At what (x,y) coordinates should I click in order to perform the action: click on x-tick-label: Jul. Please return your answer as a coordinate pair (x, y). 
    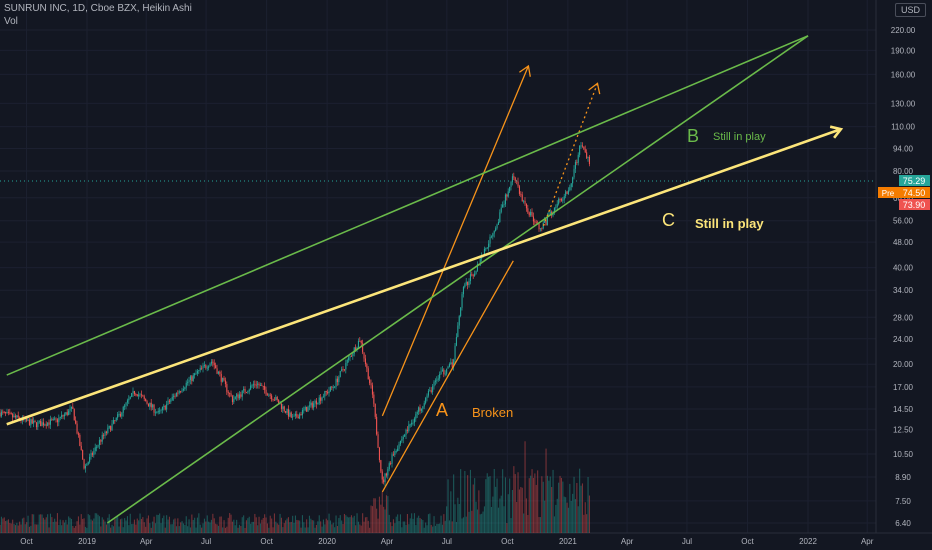
    Looking at the image, I should click on (687, 541).